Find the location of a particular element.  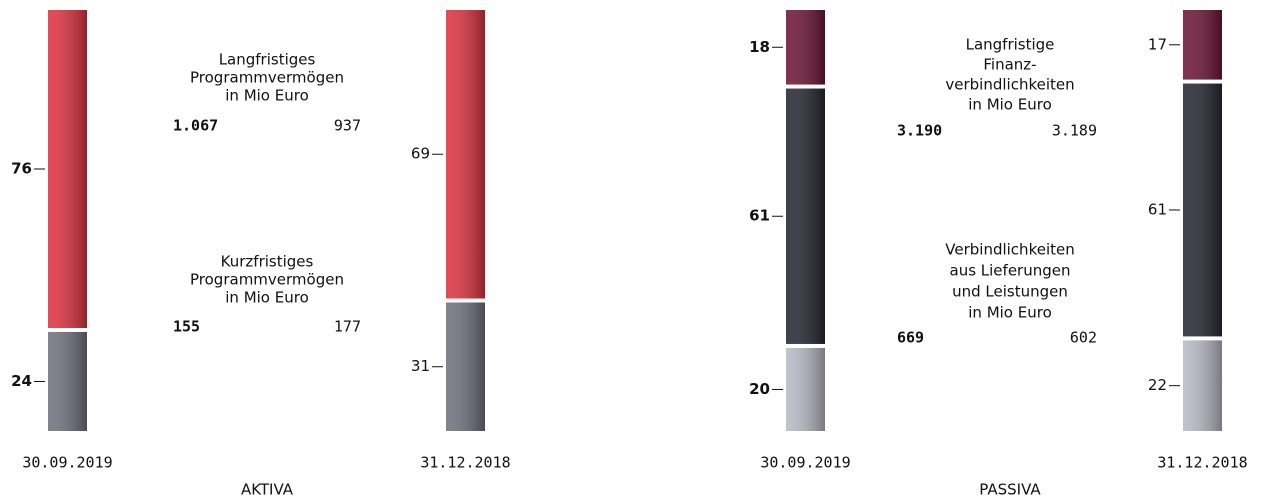

segment-label: 22 is located at coordinates (1157, 385).